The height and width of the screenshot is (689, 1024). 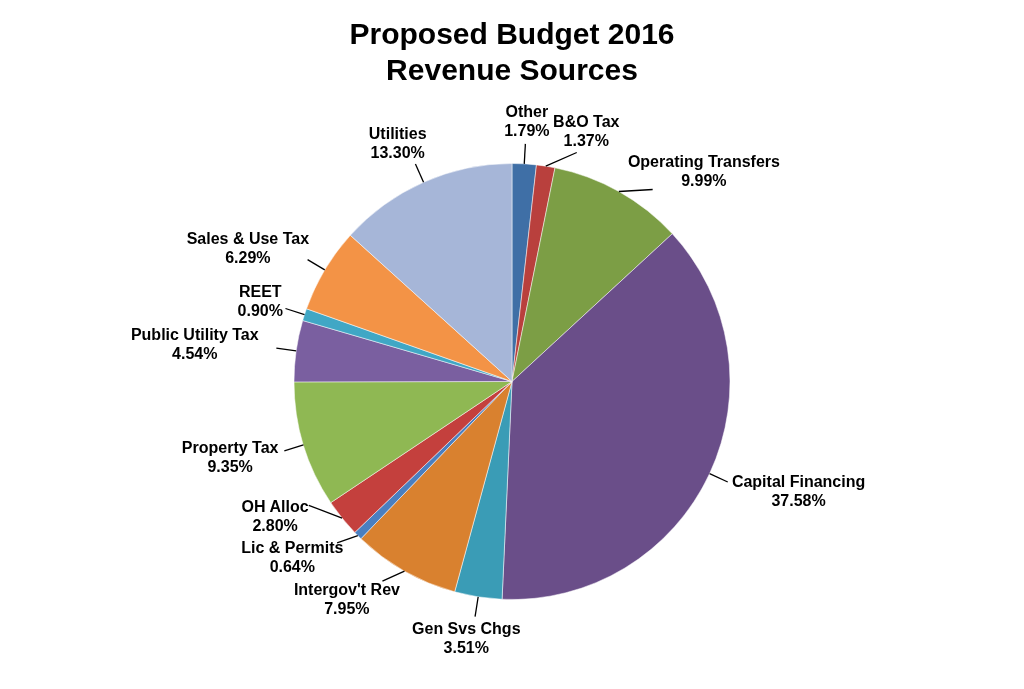 What do you see at coordinates (527, 112) in the screenshot?
I see `slice-label: Other` at bounding box center [527, 112].